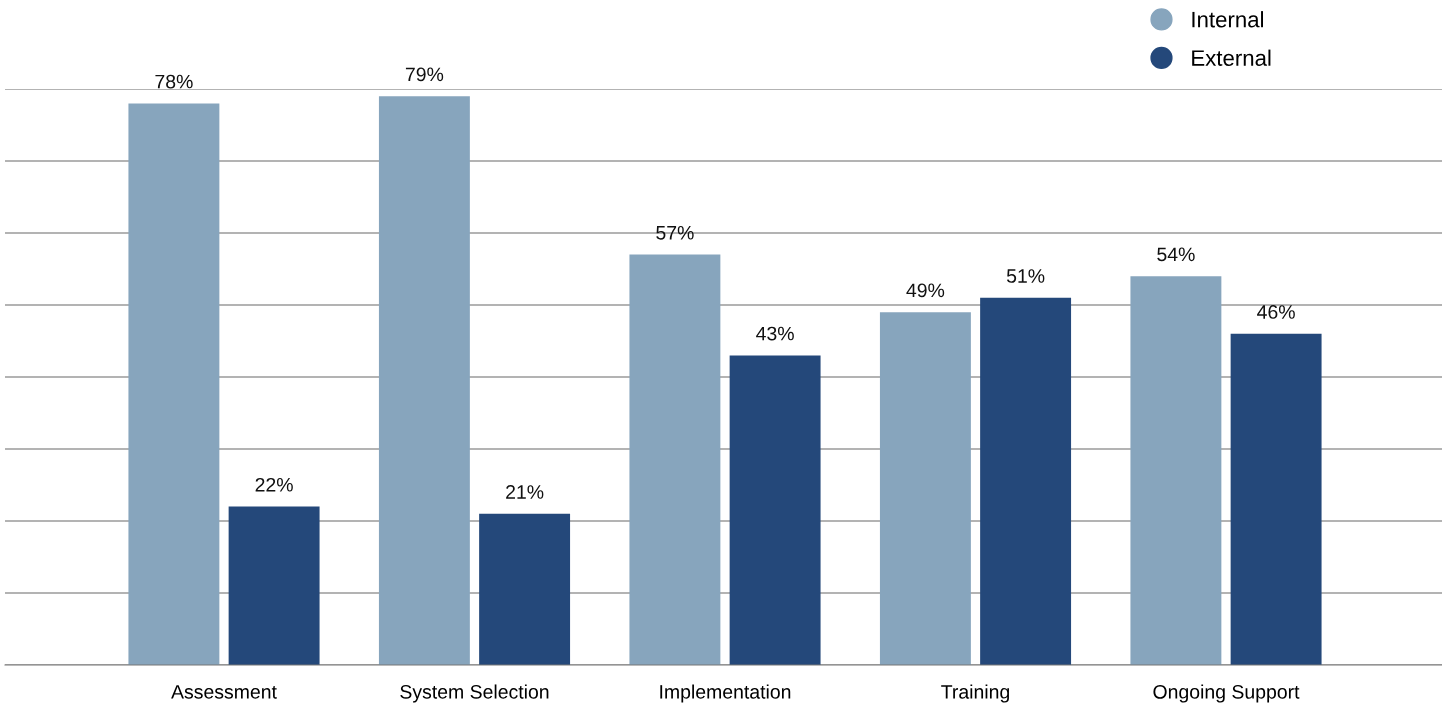  Describe the element at coordinates (174, 81) in the screenshot. I see `data-label: 78%` at that location.